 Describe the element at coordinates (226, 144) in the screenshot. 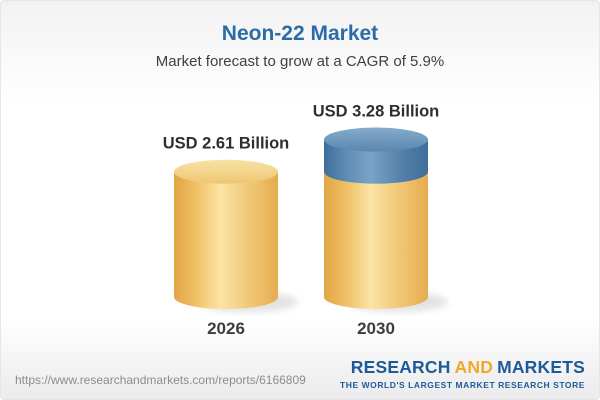

I see `value-label-2026: USD 2.61 Billion` at that location.